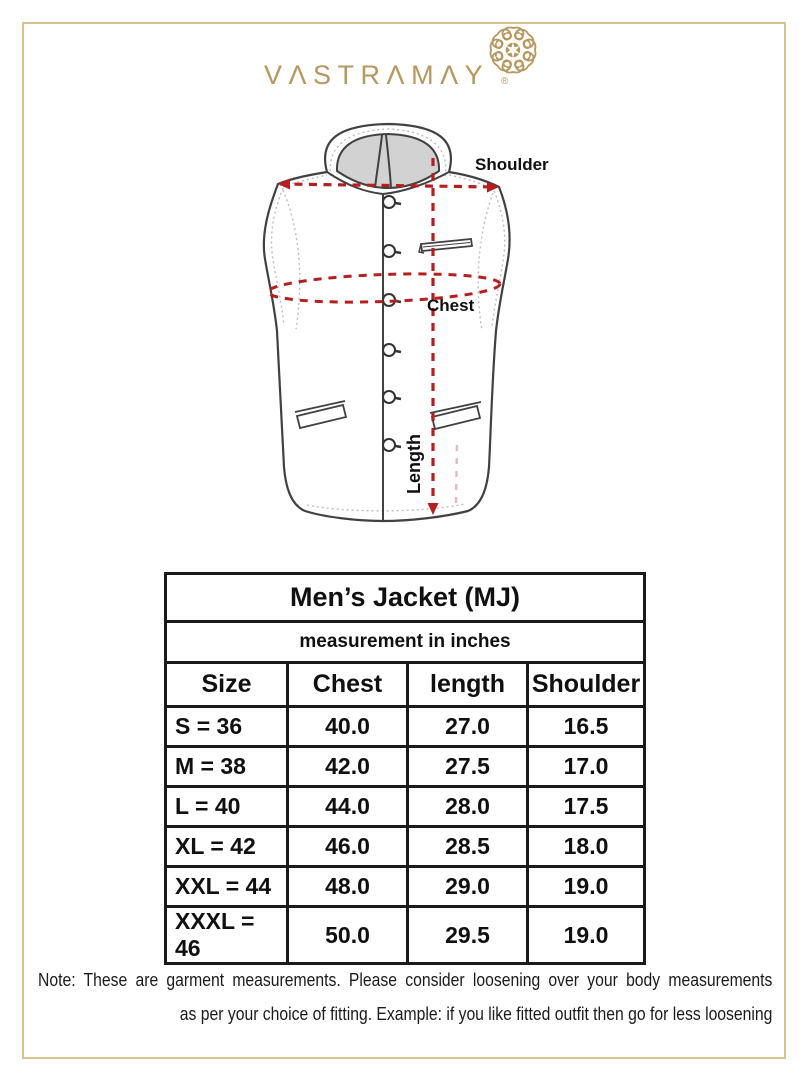 This screenshot has width=810, height=1080. What do you see at coordinates (347, 684) in the screenshot?
I see `column-header-chest: Chest` at bounding box center [347, 684].